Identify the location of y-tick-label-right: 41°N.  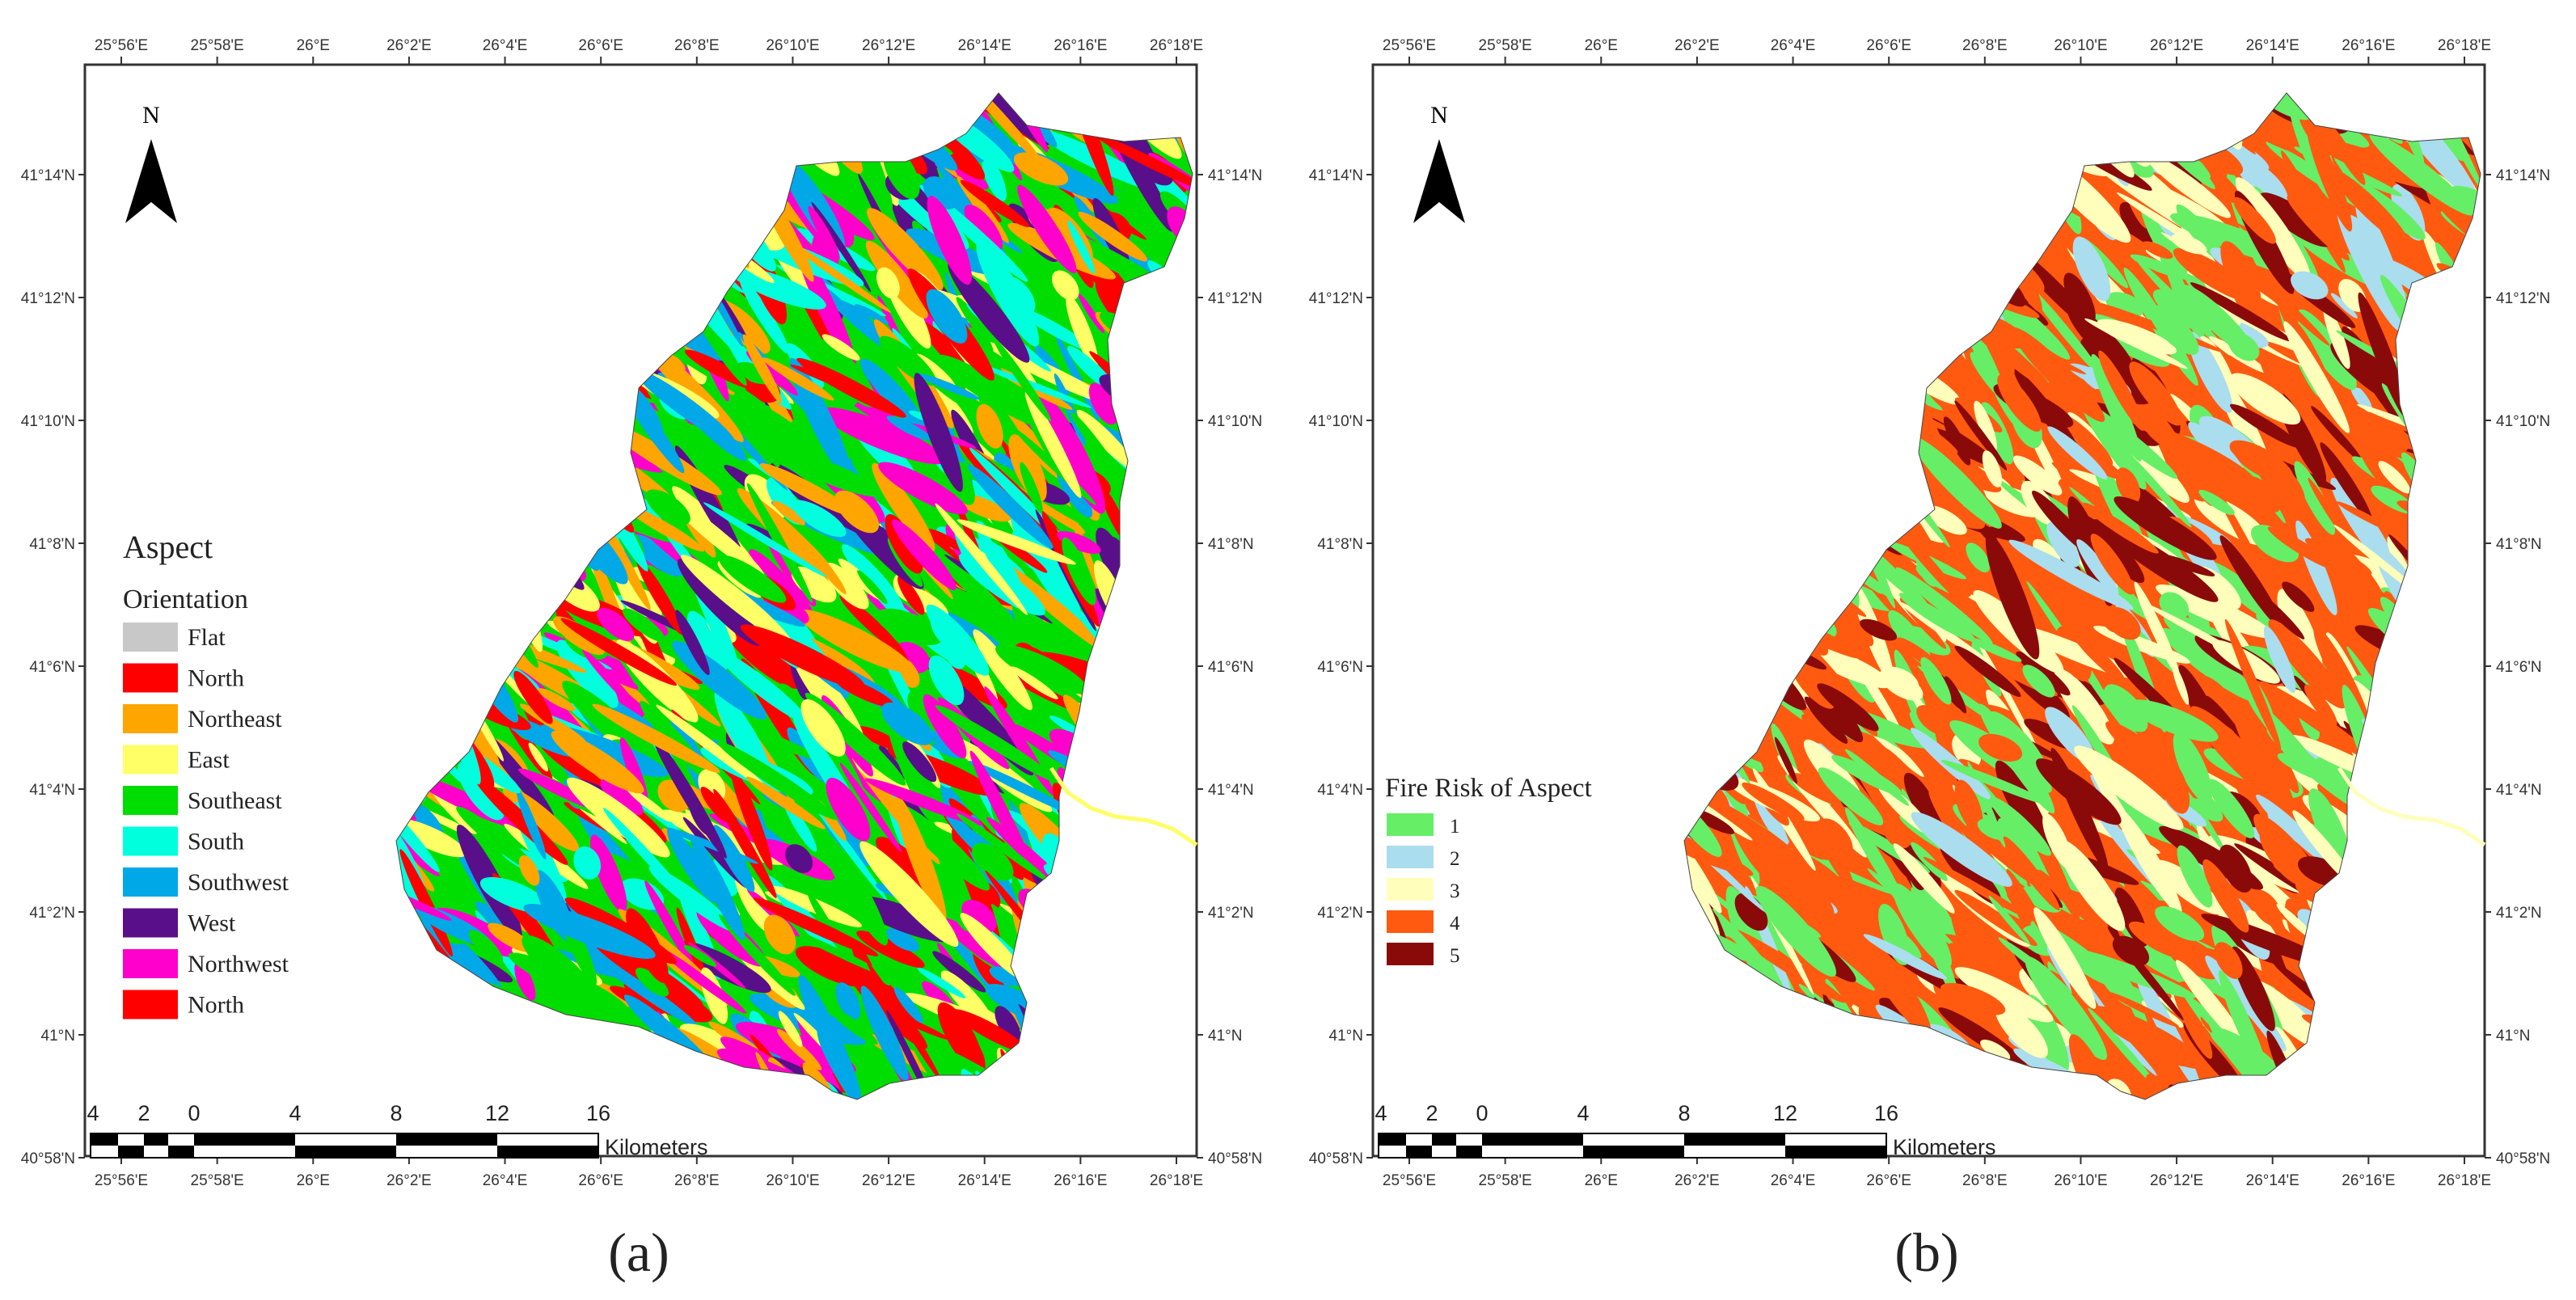
(2513, 1037).